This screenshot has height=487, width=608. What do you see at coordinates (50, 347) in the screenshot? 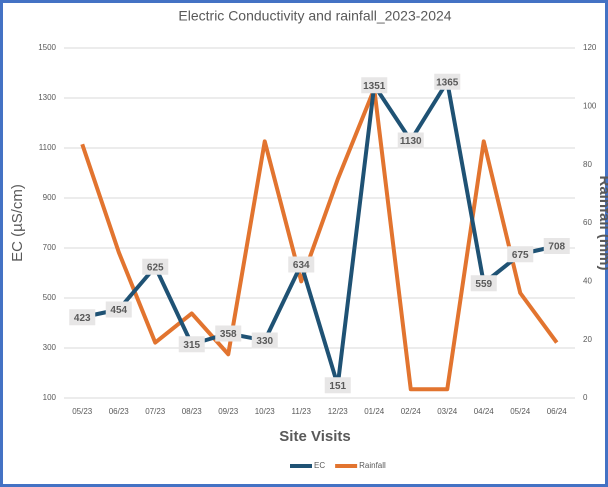
I see `y-tick-label: 300` at bounding box center [50, 347].